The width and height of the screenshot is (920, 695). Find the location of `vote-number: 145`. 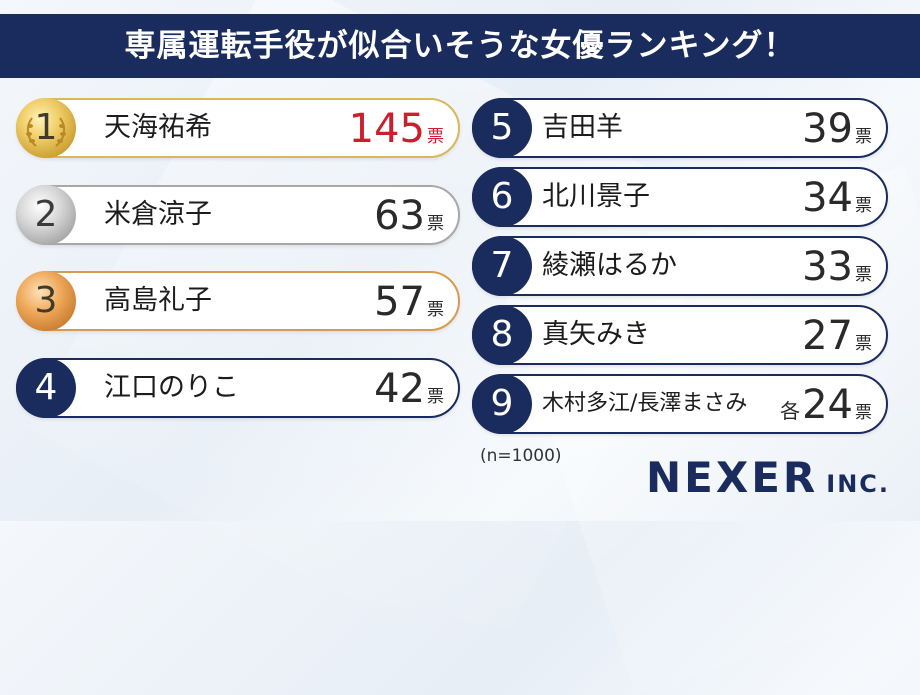

vote-number: 145 is located at coordinates (386, 129).